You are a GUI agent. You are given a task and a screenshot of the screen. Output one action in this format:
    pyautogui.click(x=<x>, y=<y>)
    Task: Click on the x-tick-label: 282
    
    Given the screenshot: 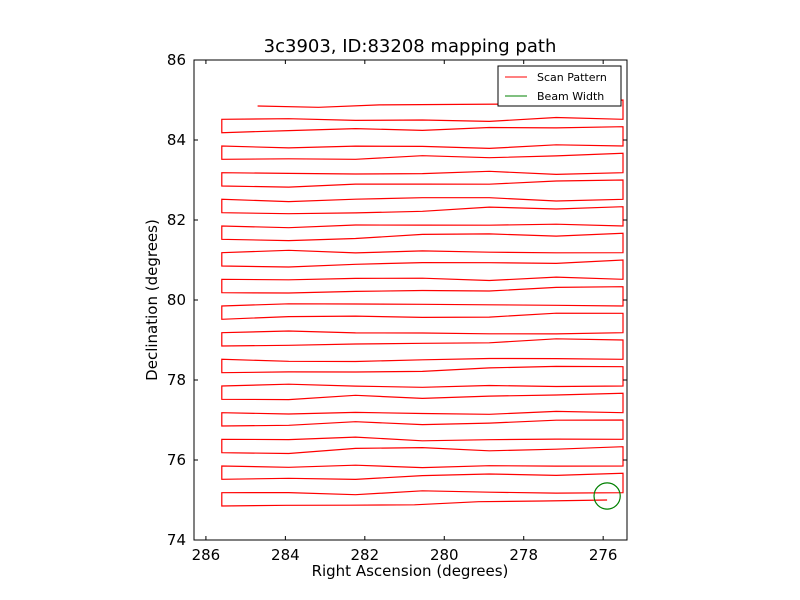 What is the action you would take?
    pyautogui.click(x=364, y=555)
    